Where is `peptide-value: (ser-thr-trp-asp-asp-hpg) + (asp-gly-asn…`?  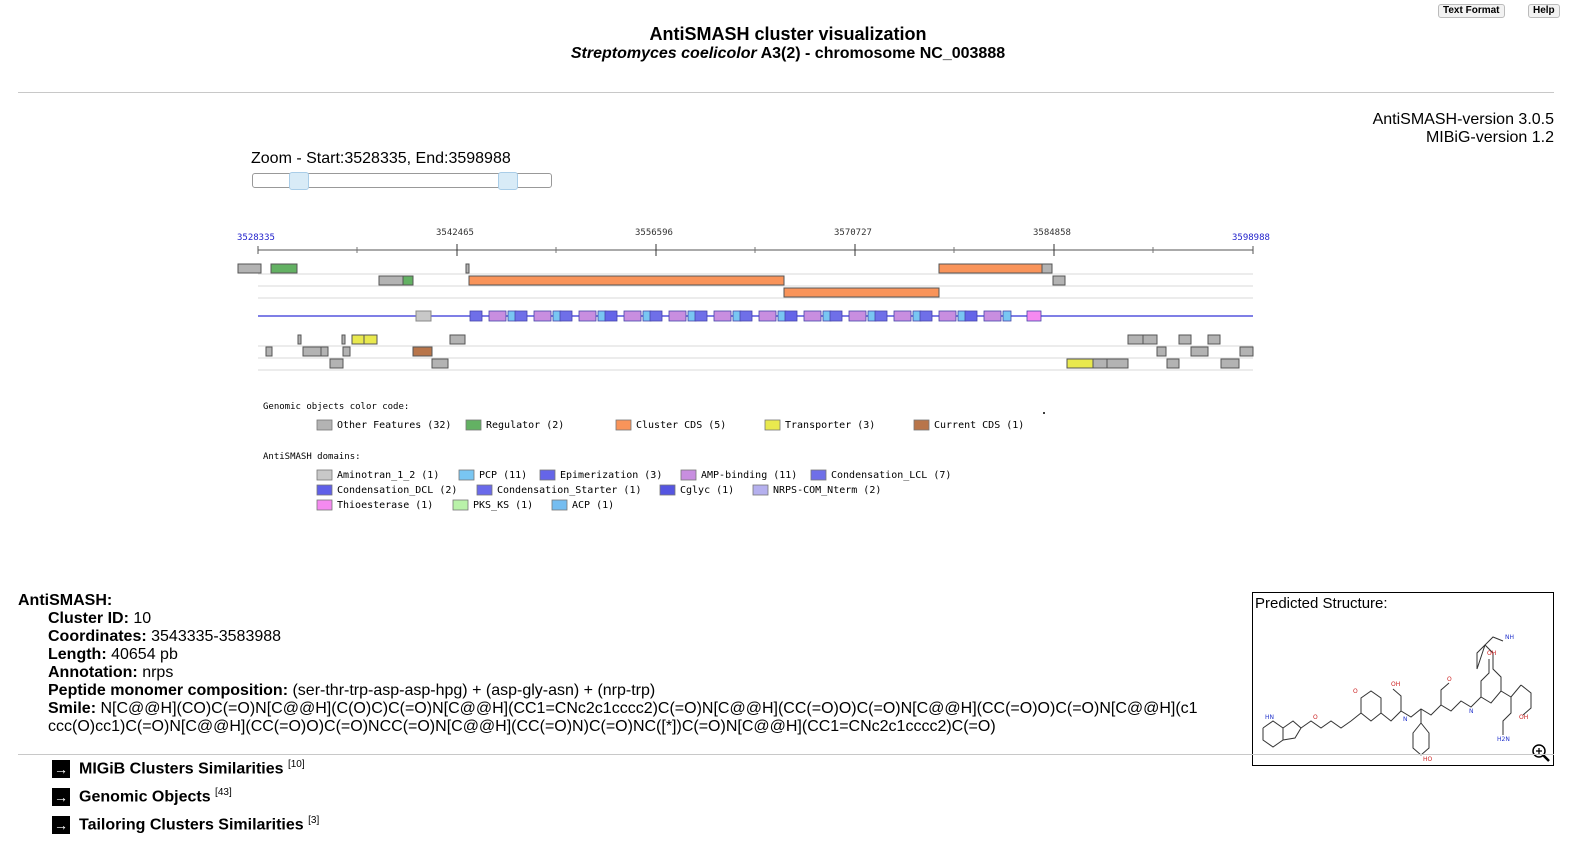
peptide-value: (ser-thr-trp-asp-asp-hpg) + (asp-gly-asn… is located at coordinates (474, 690).